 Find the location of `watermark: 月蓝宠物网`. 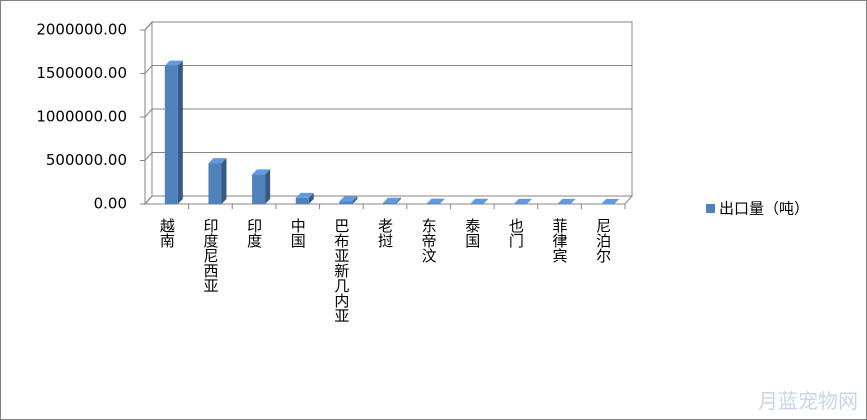

watermark: 月蓝宠物网 is located at coordinates (808, 401).